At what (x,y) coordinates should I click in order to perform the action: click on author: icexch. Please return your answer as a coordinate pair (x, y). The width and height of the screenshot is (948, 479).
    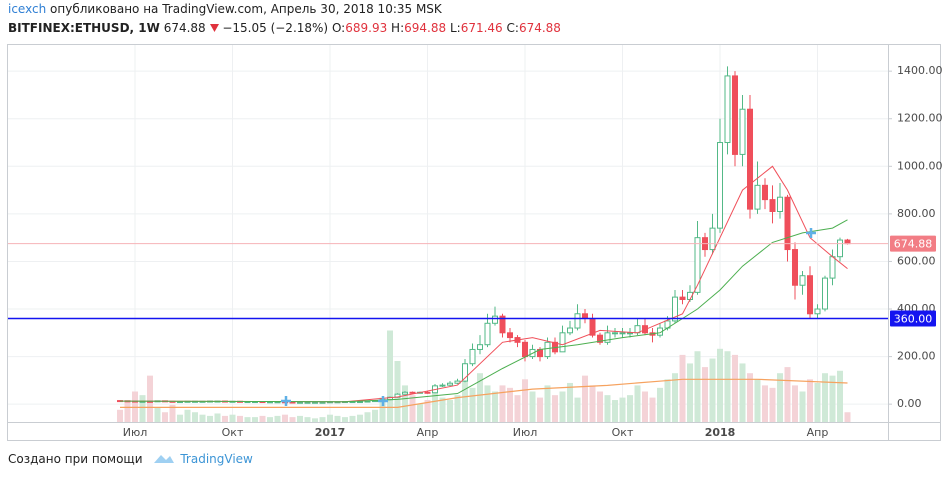
    Looking at the image, I should click on (27, 9).